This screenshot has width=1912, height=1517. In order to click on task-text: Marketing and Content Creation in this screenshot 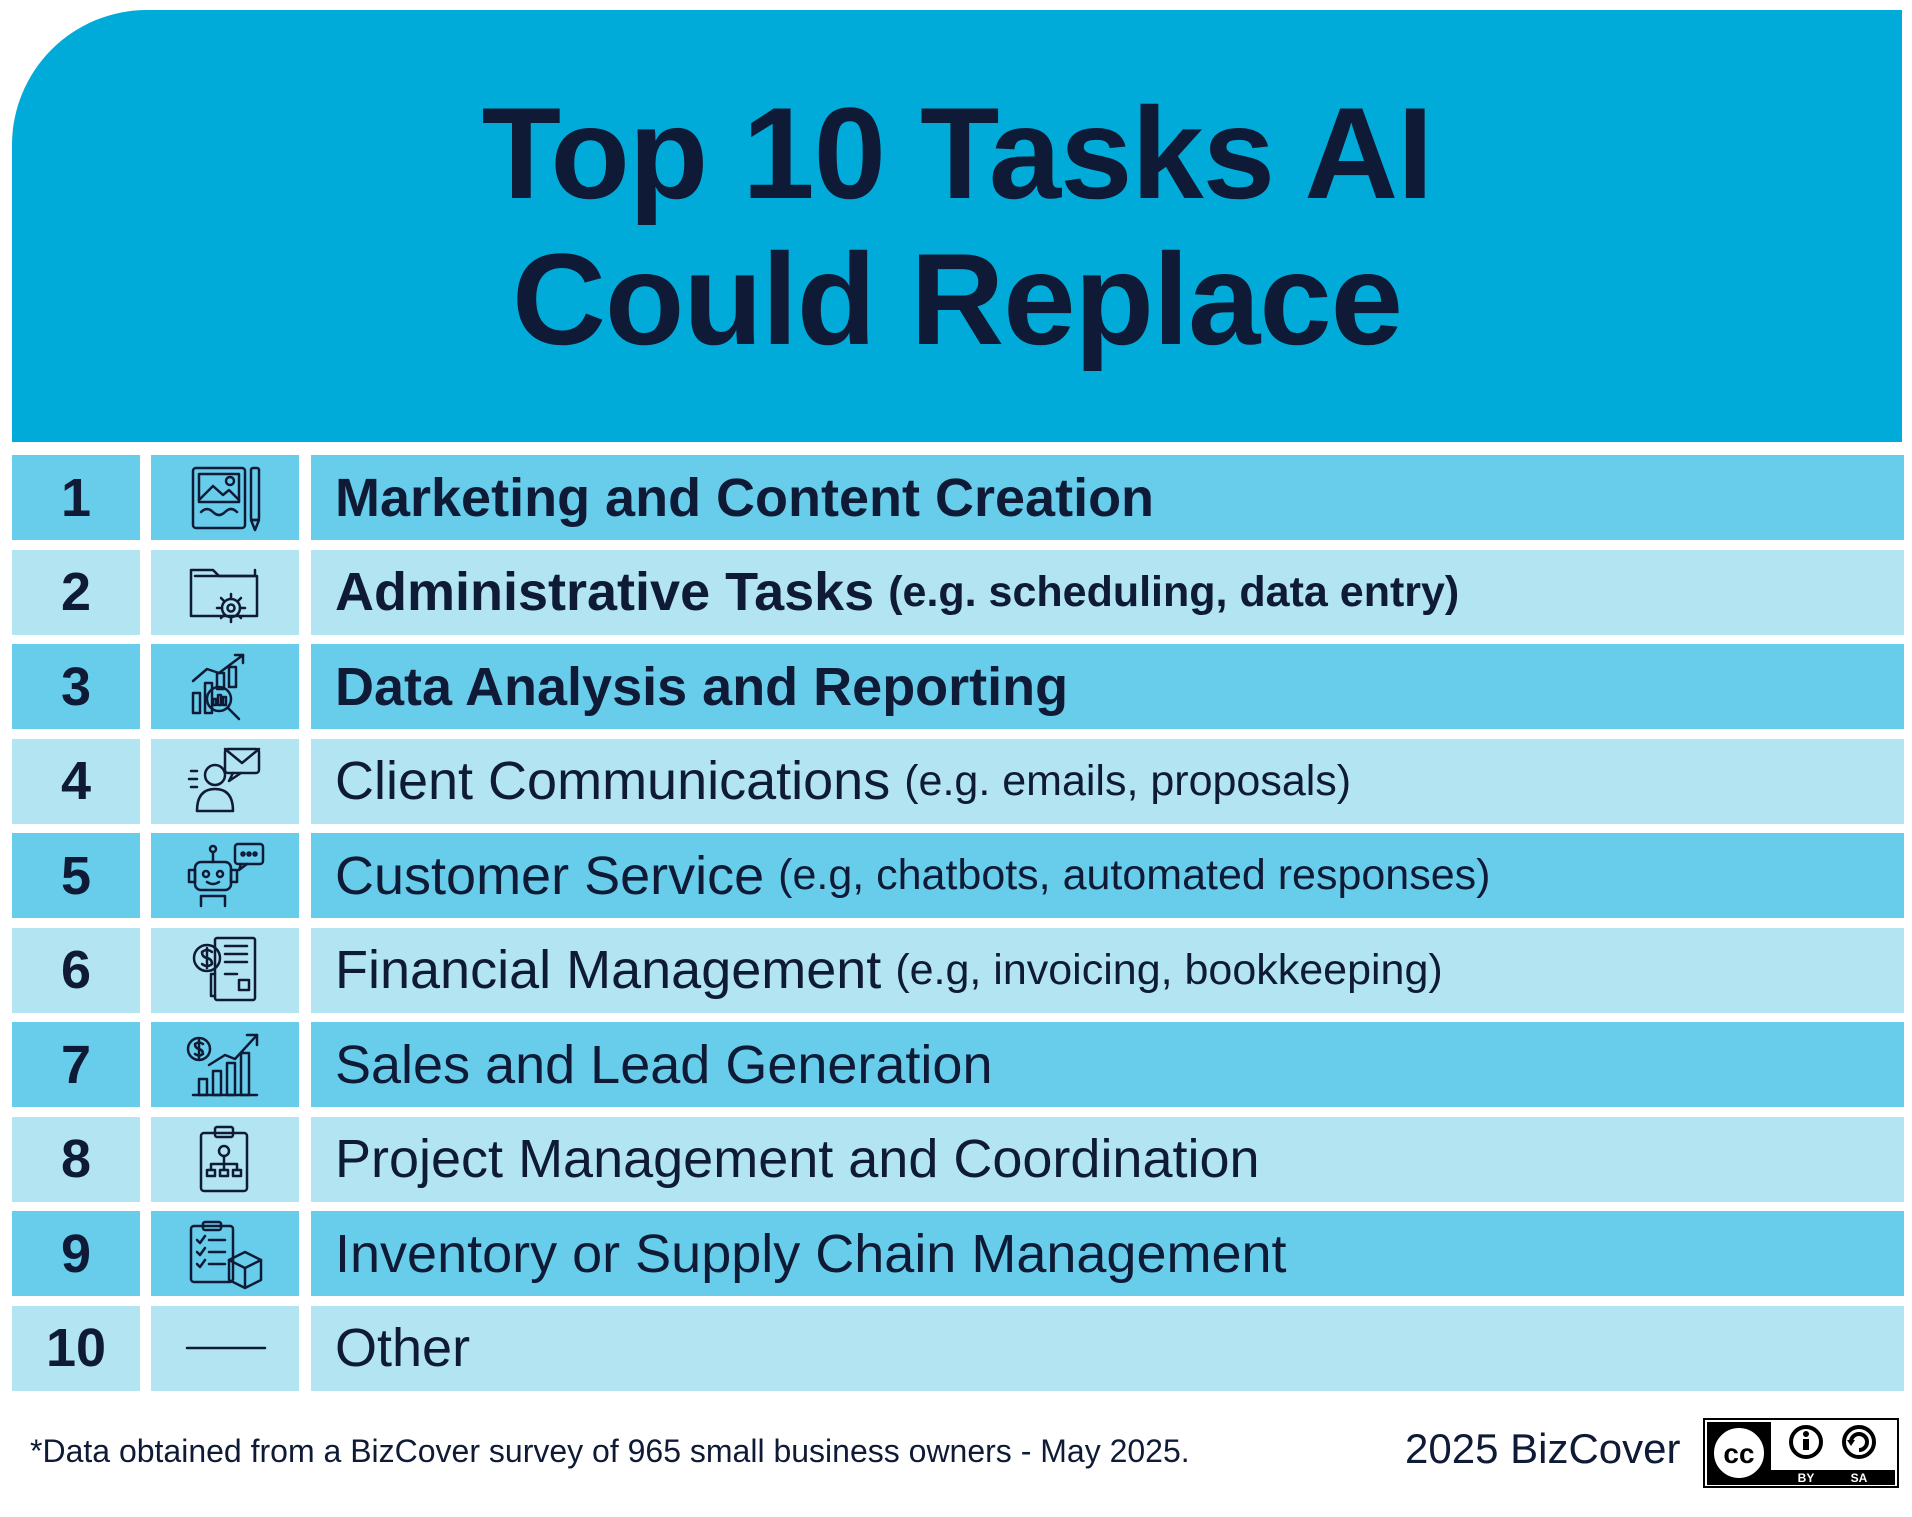, I will do `click(1107, 497)`.